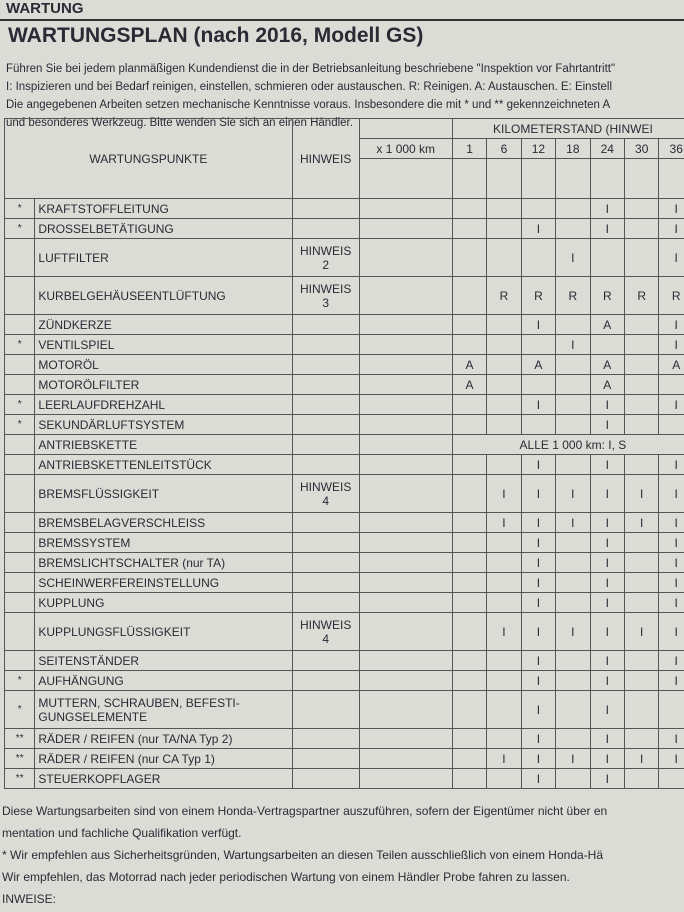  What do you see at coordinates (343, 542) in the screenshot?
I see `table-row: BREMSSYSTEM I I I` at bounding box center [343, 542].